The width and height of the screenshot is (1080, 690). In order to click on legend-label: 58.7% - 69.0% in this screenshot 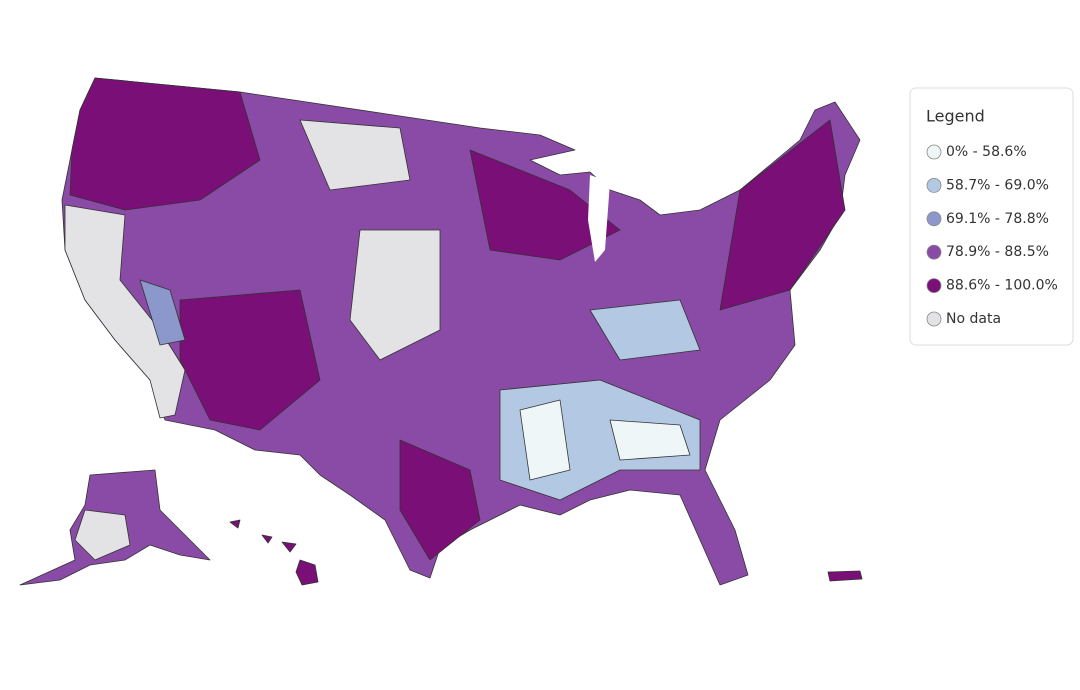, I will do `click(997, 185)`.